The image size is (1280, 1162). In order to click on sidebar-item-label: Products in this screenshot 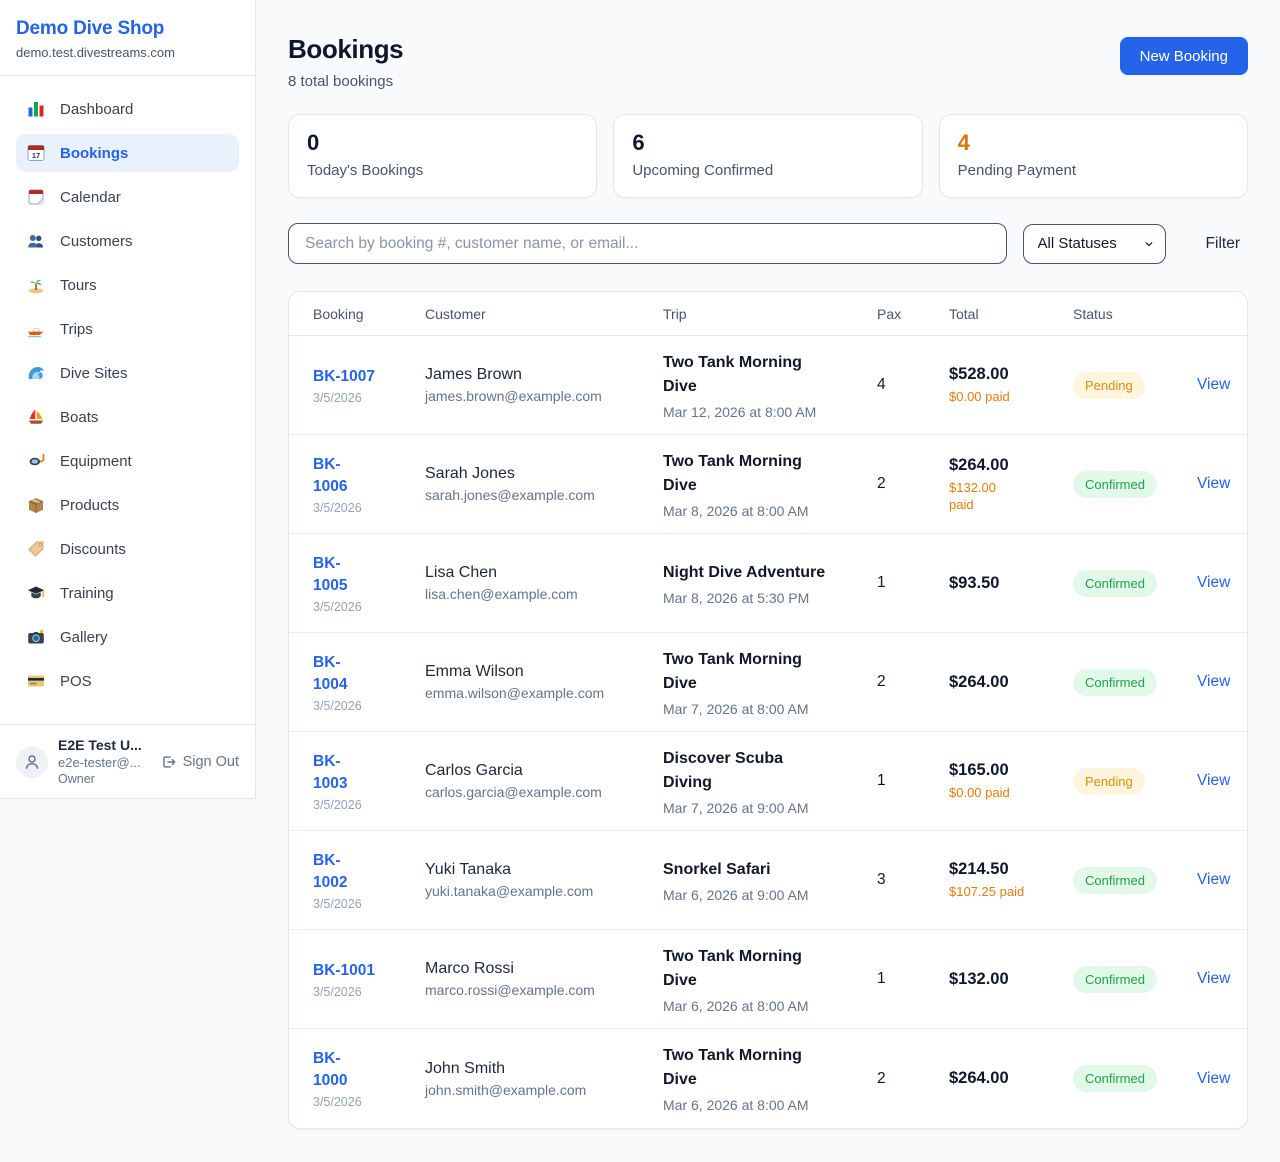, I will do `click(90, 505)`.